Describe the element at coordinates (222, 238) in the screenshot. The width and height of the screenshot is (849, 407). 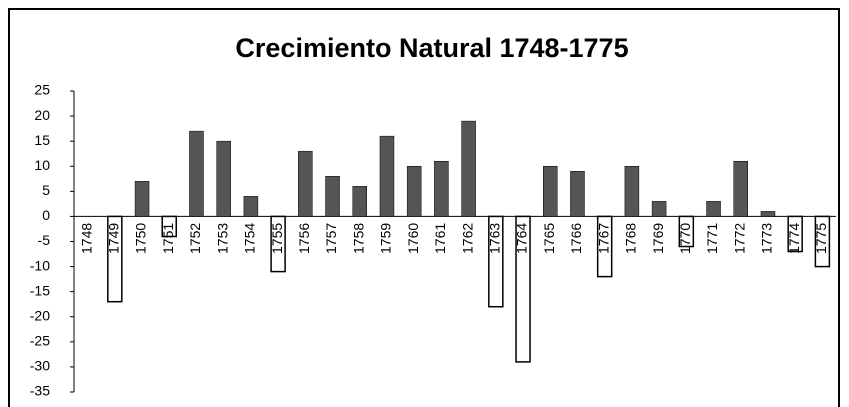
I see `x-tick-label: 1753` at that location.